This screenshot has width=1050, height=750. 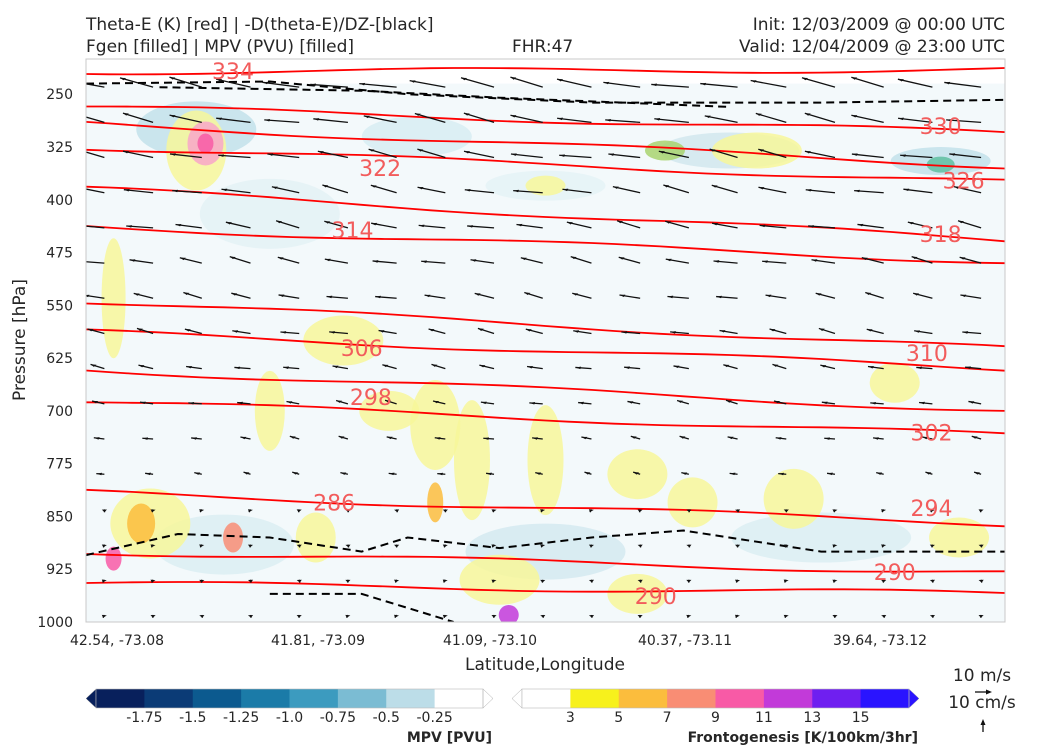 I want to click on colorbar-tick-label: 11, so click(x=764, y=718).